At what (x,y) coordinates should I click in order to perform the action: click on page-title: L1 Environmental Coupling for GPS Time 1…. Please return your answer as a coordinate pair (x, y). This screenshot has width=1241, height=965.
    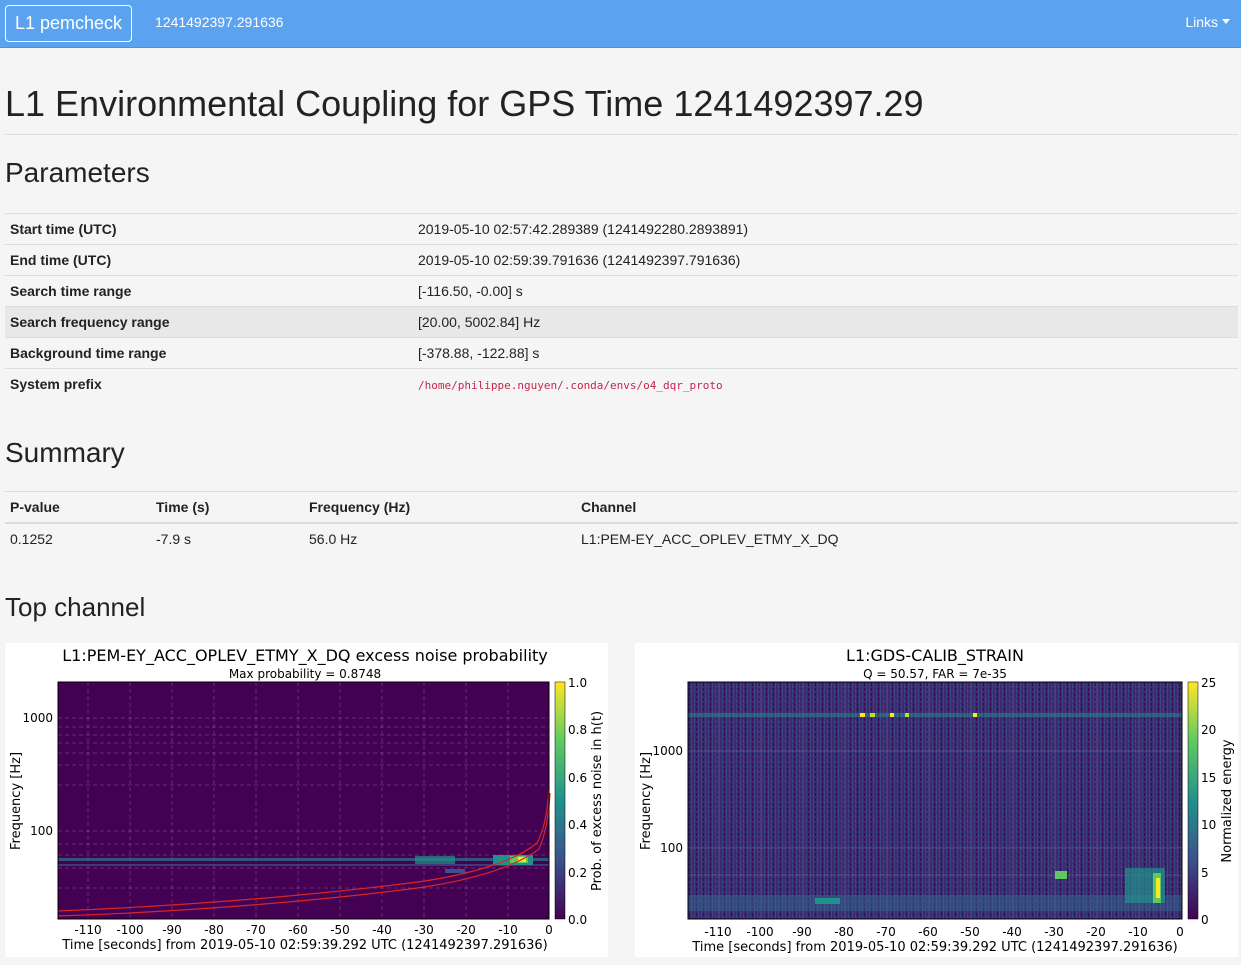
    Looking at the image, I should click on (464, 103).